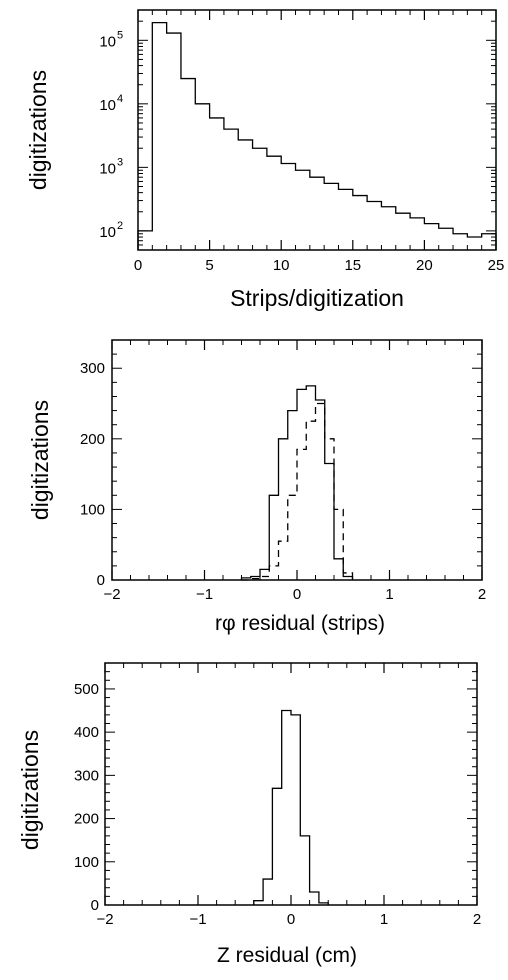  What do you see at coordinates (86, 797) in the screenshot?
I see `y-tick-labels: 0 100 200 300 400 500` at bounding box center [86, 797].